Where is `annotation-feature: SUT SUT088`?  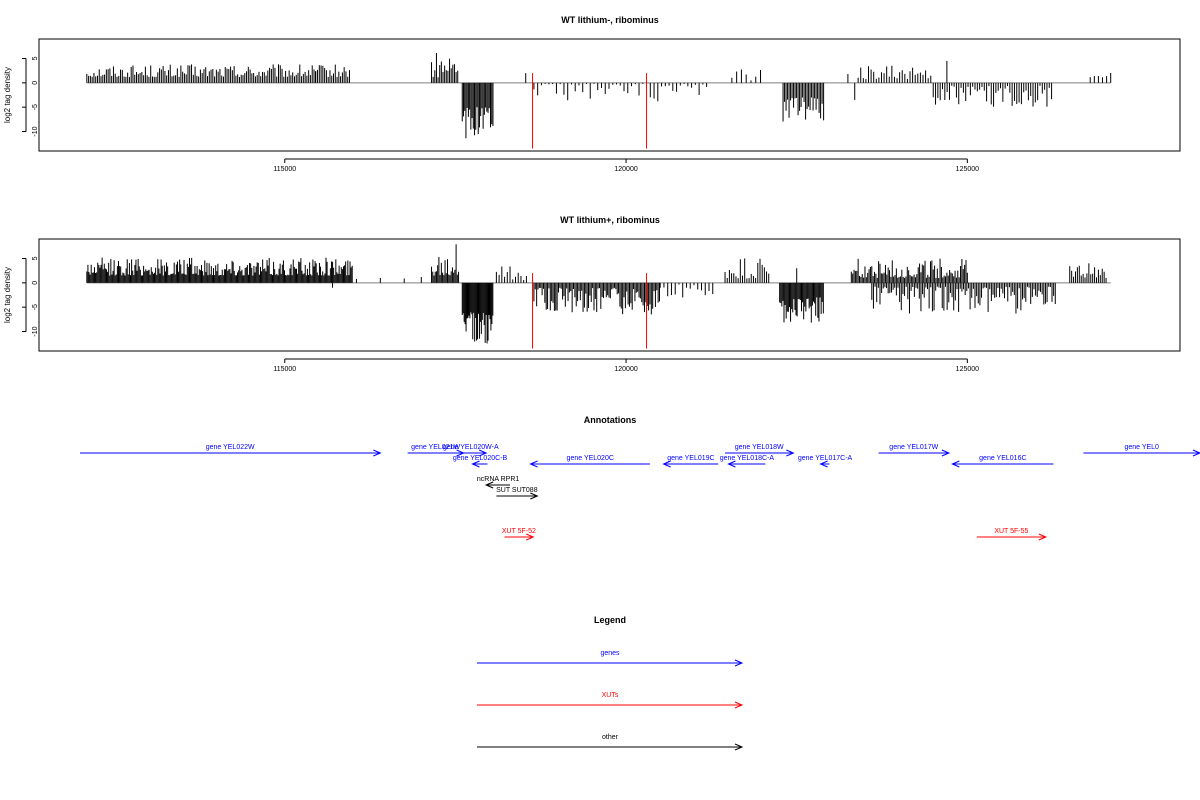
annotation-feature: SUT SUT088 is located at coordinates (517, 493).